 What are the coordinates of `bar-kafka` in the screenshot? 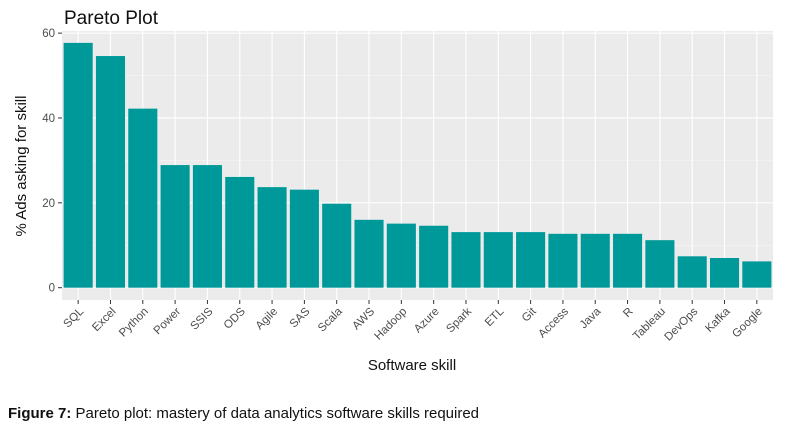 It's located at (724, 272).